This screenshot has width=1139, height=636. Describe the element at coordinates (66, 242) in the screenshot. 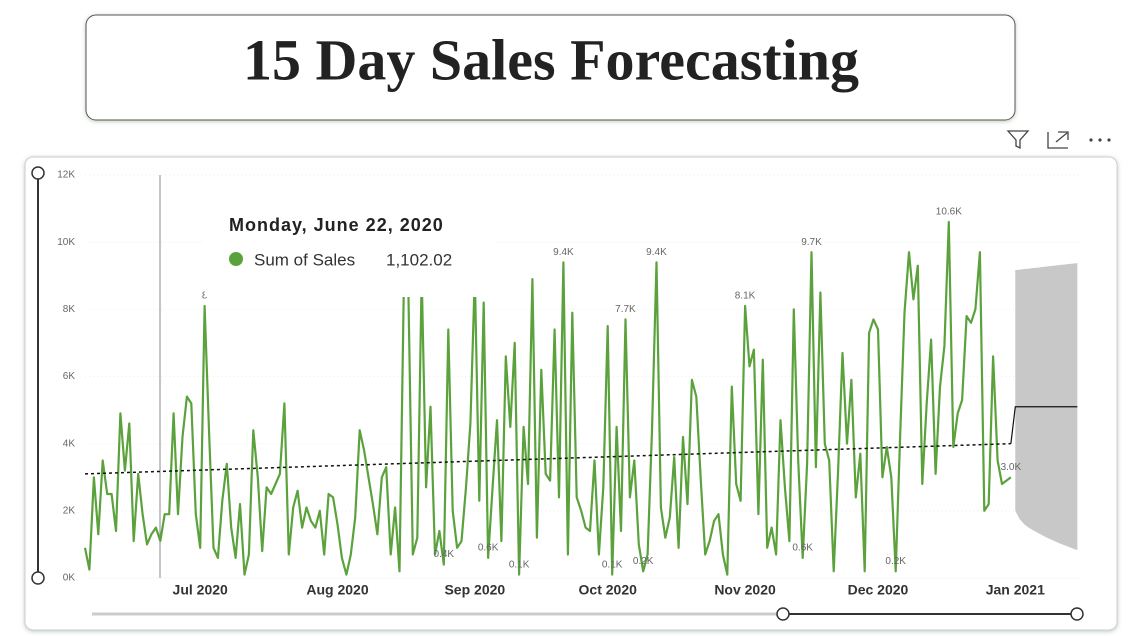

I see `y-tick-label: 10K` at that location.